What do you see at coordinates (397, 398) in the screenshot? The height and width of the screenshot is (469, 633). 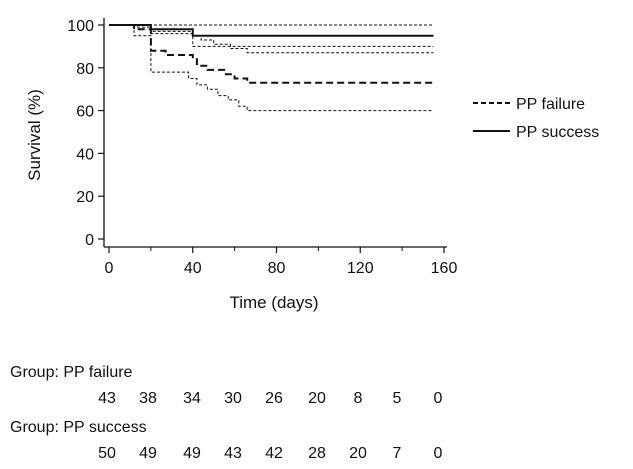 I see `risk-count: 5` at bounding box center [397, 398].